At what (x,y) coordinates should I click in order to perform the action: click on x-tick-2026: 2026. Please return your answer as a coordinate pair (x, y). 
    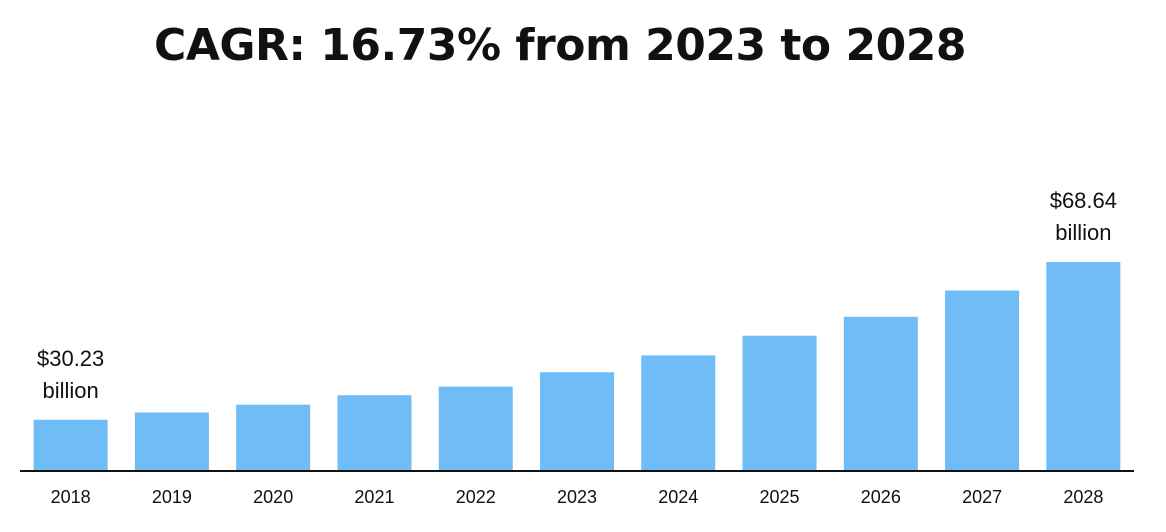
    Looking at the image, I should click on (881, 497).